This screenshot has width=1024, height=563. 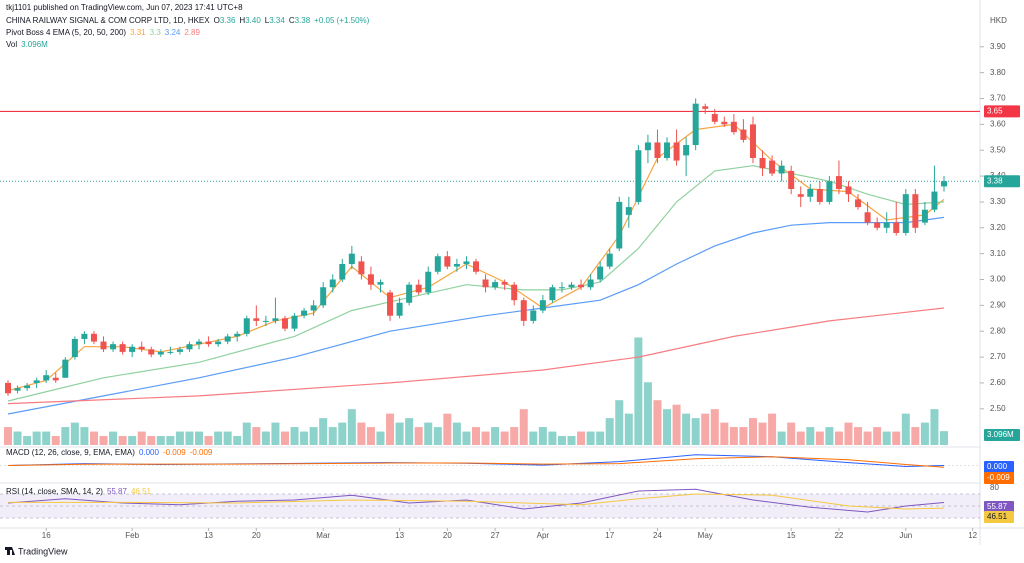 I want to click on ohlc-value: 3.40, so click(x=253, y=20).